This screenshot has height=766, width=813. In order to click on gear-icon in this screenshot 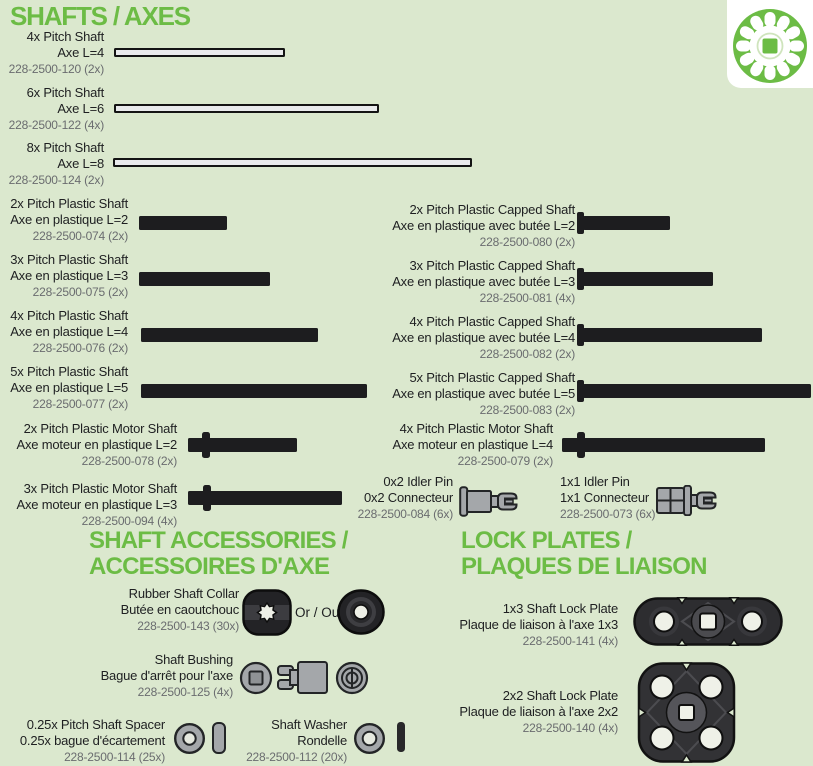, I will do `click(770, 46)`.